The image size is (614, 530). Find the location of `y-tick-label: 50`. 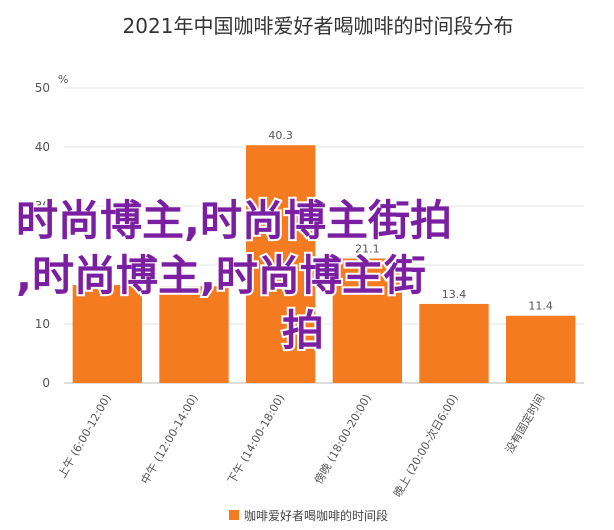

y-tick-label: 50 is located at coordinates (42, 88).